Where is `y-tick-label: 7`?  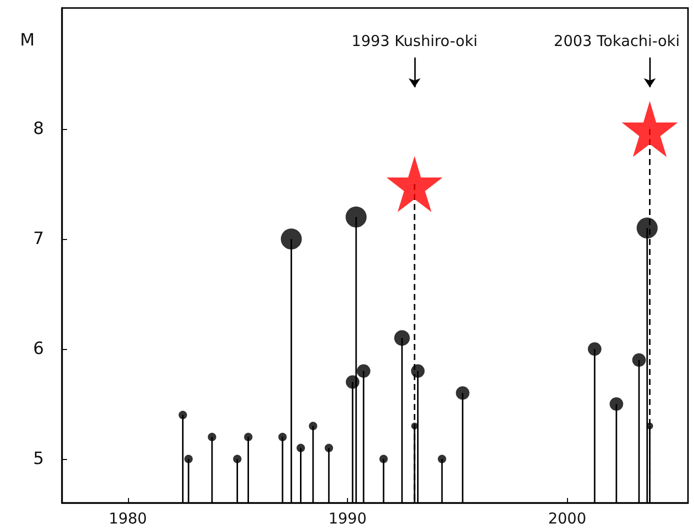 y-tick-label: 7 is located at coordinates (38, 239).